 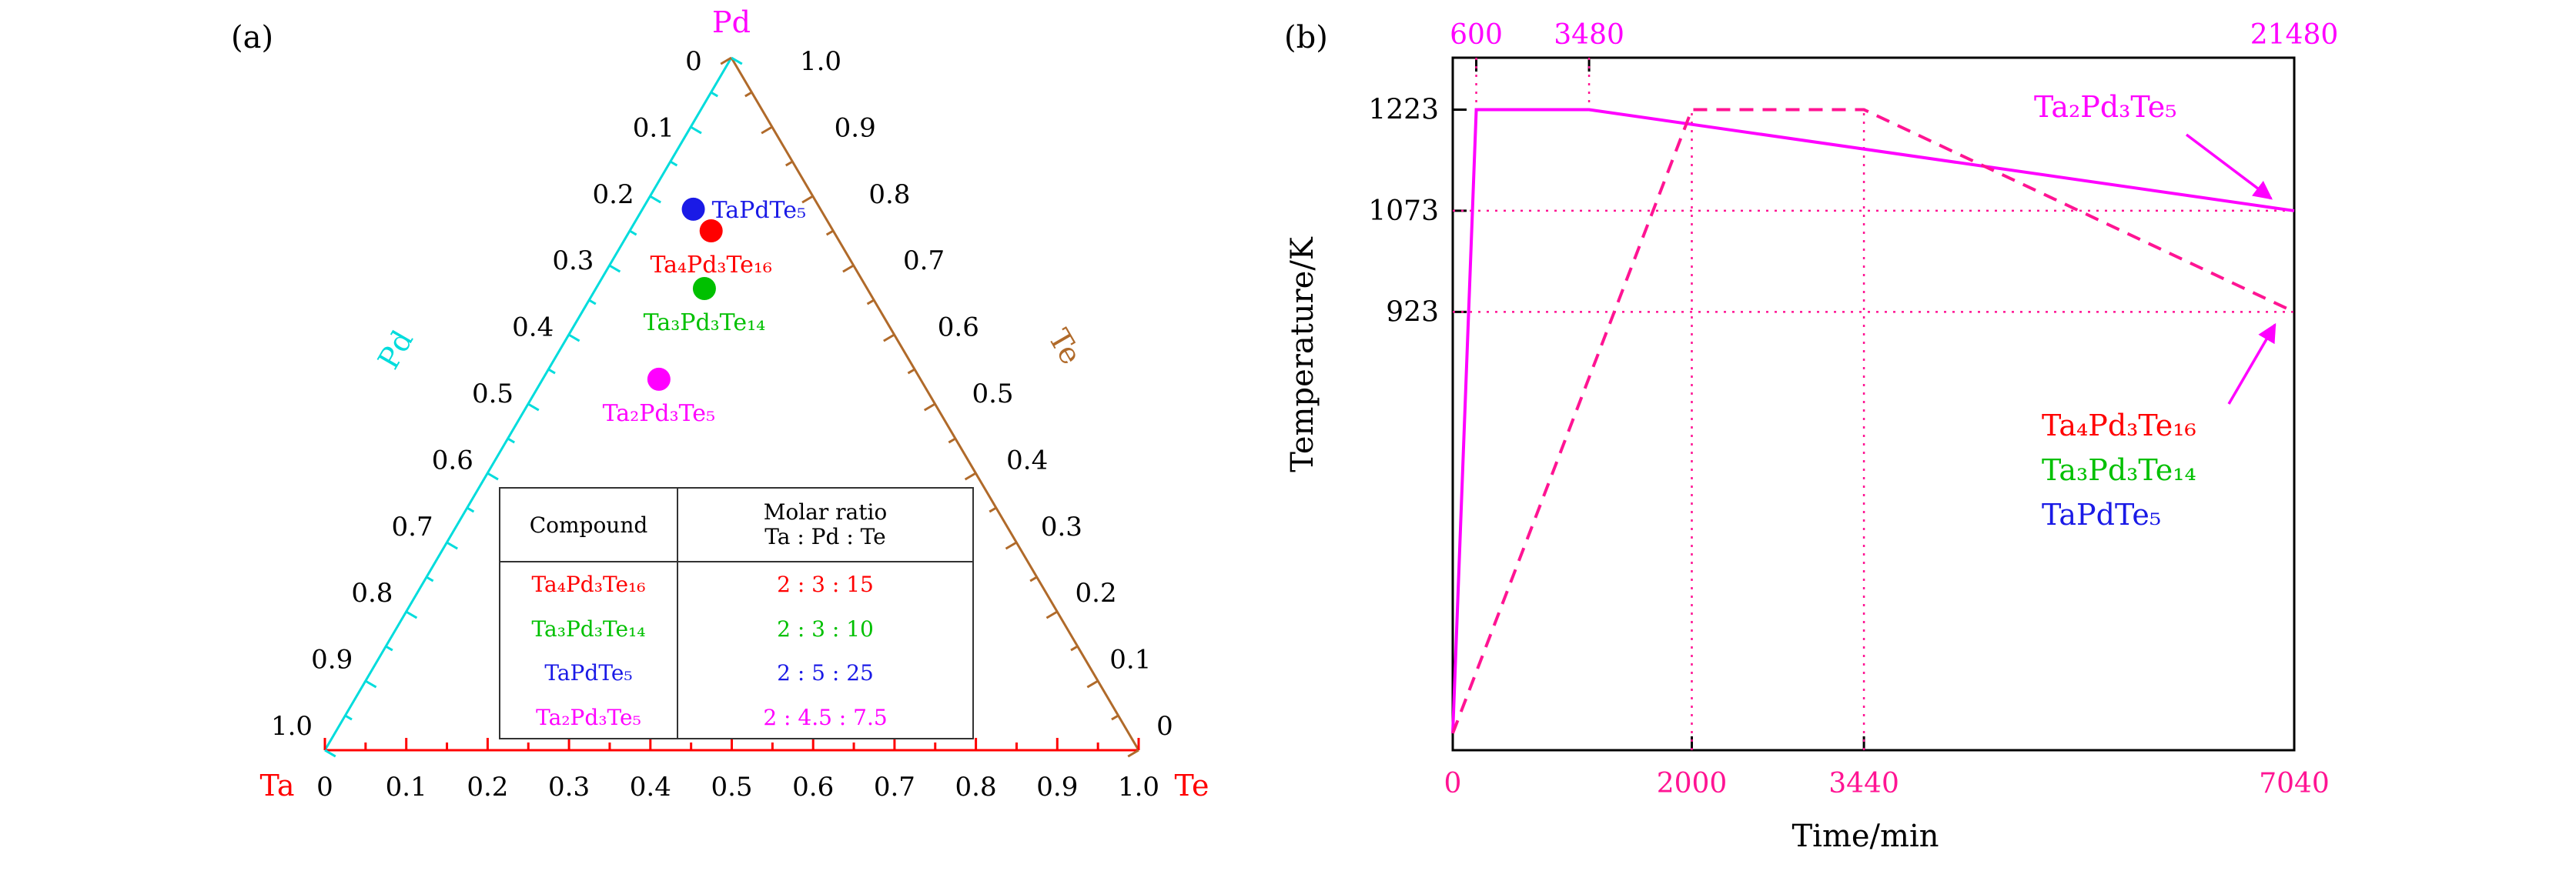 I want to click on ternary-bottom-tick-label: 0.2, so click(x=488, y=787).